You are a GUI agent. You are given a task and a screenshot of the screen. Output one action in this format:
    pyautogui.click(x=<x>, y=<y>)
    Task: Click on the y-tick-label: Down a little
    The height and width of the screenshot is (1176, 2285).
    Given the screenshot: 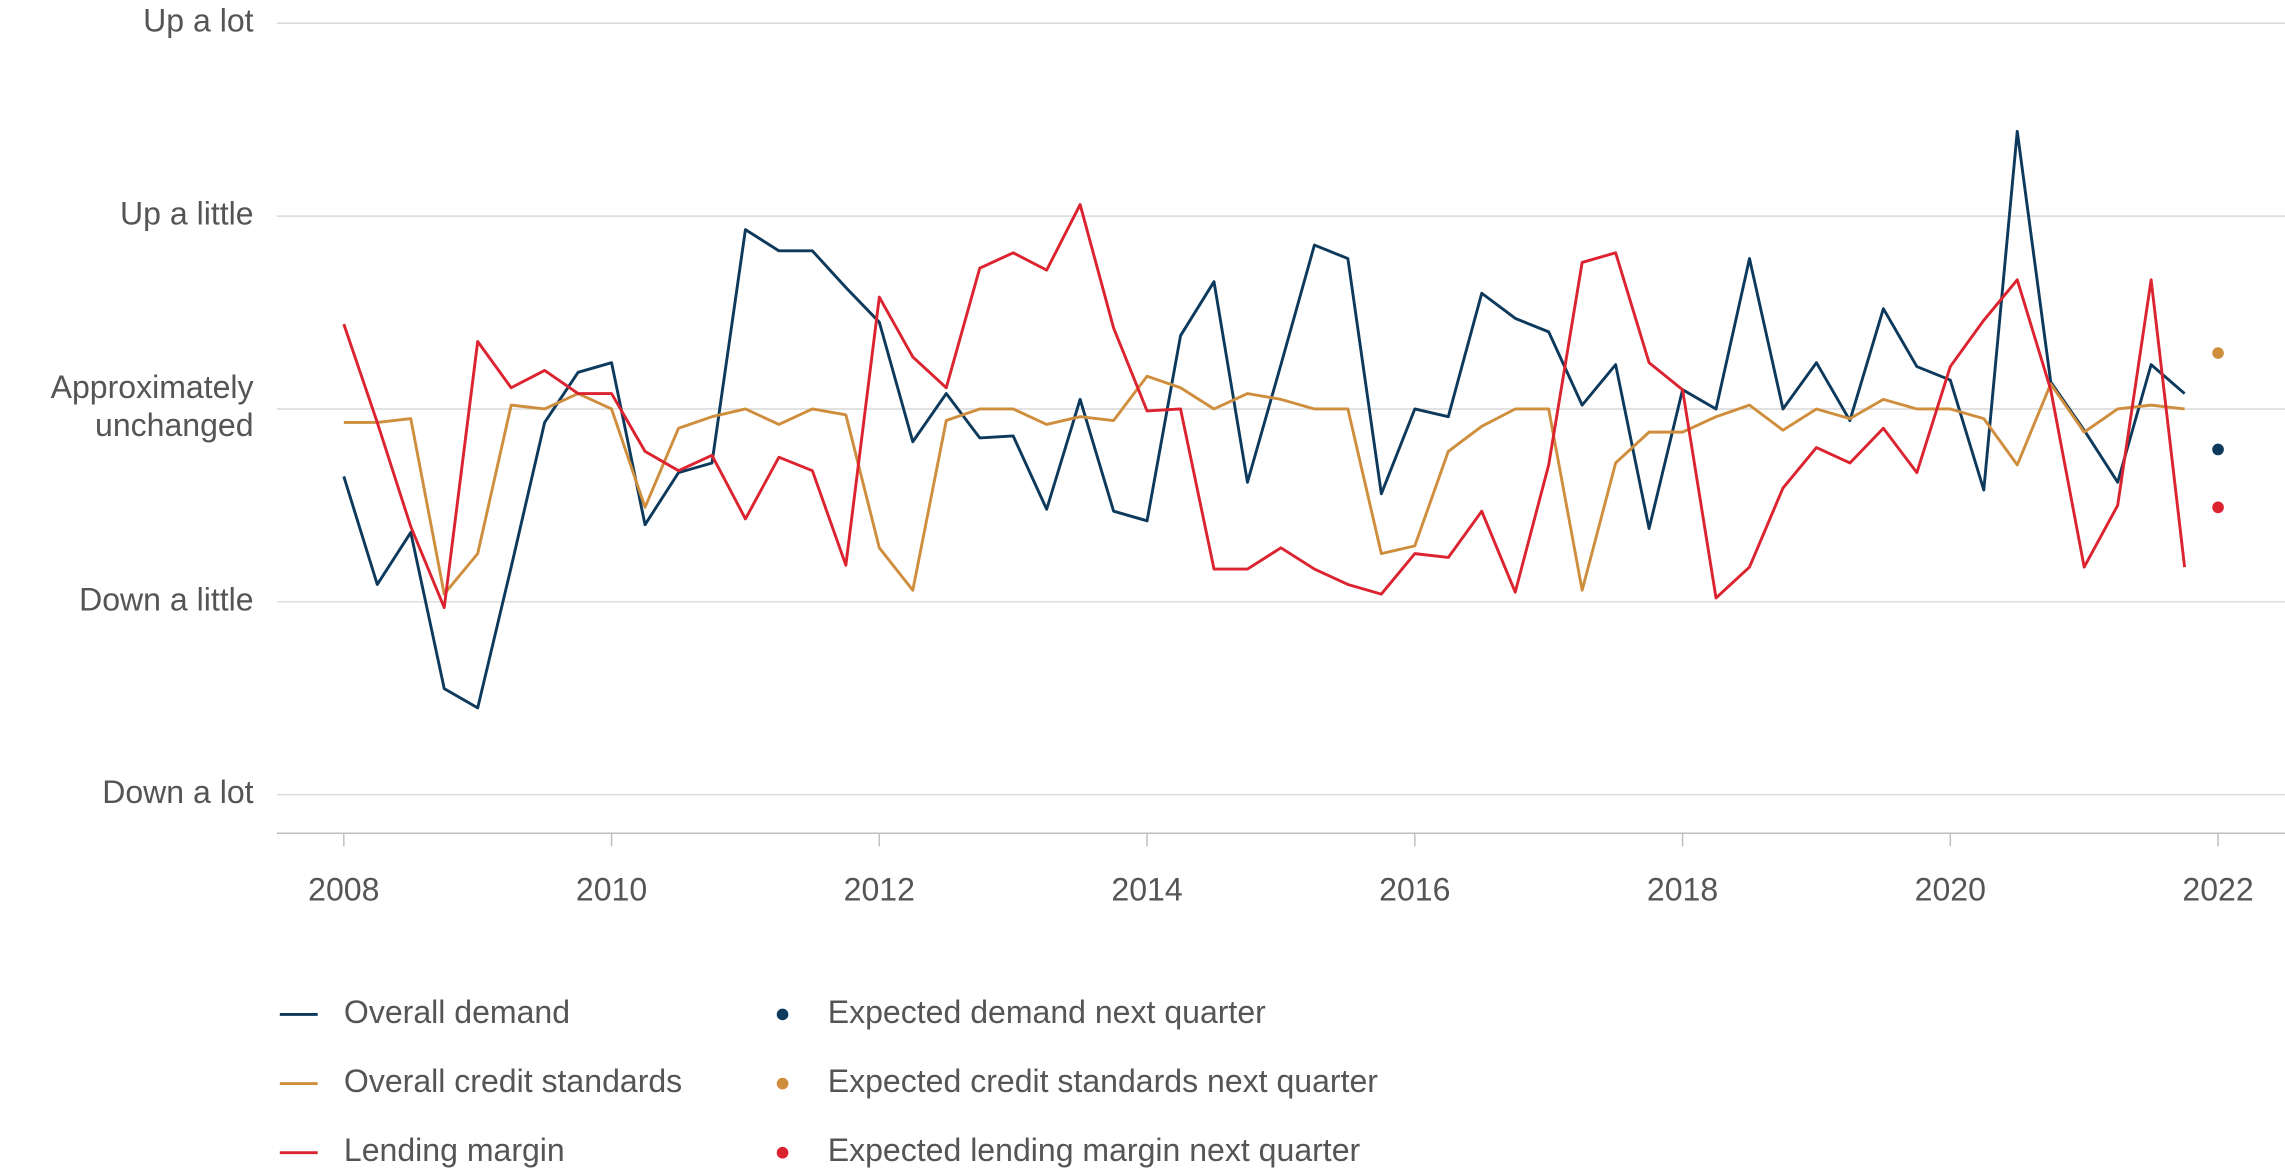 What is the action you would take?
    pyautogui.click(x=166, y=599)
    